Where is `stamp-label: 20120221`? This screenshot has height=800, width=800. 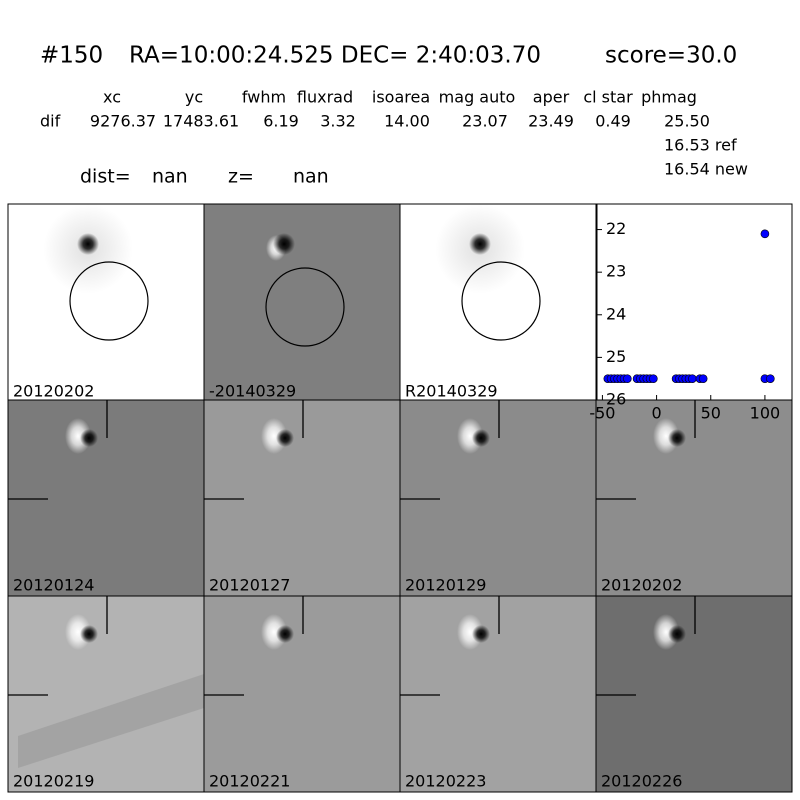
stamp-label: 20120221 is located at coordinates (249, 781).